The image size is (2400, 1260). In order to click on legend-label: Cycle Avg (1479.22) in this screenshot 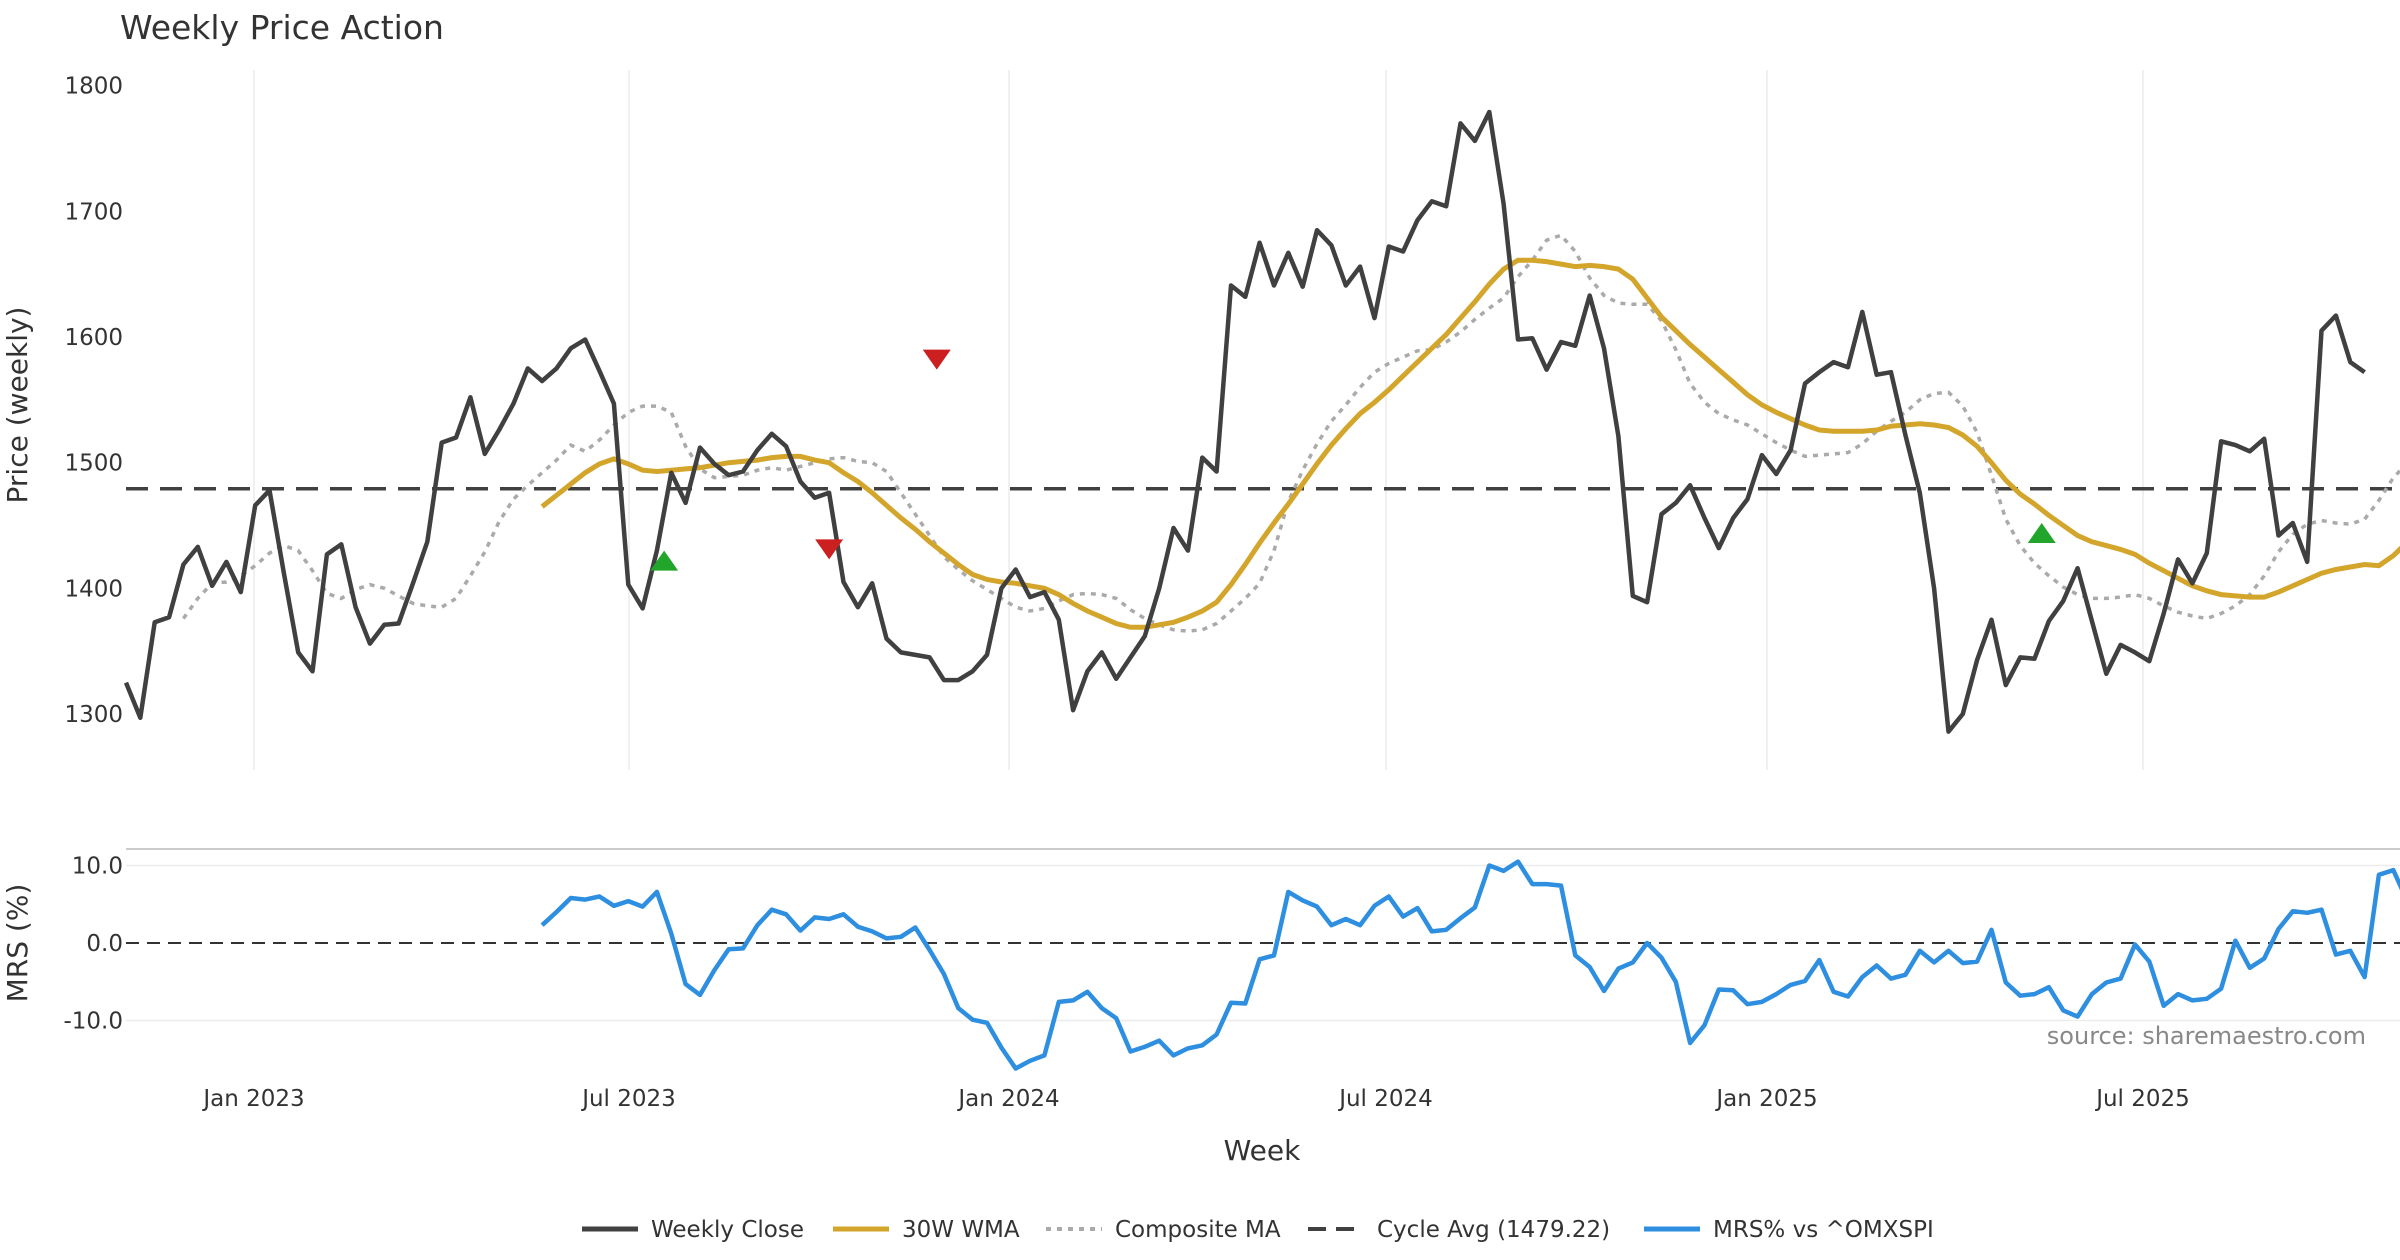, I will do `click(1493, 1230)`.